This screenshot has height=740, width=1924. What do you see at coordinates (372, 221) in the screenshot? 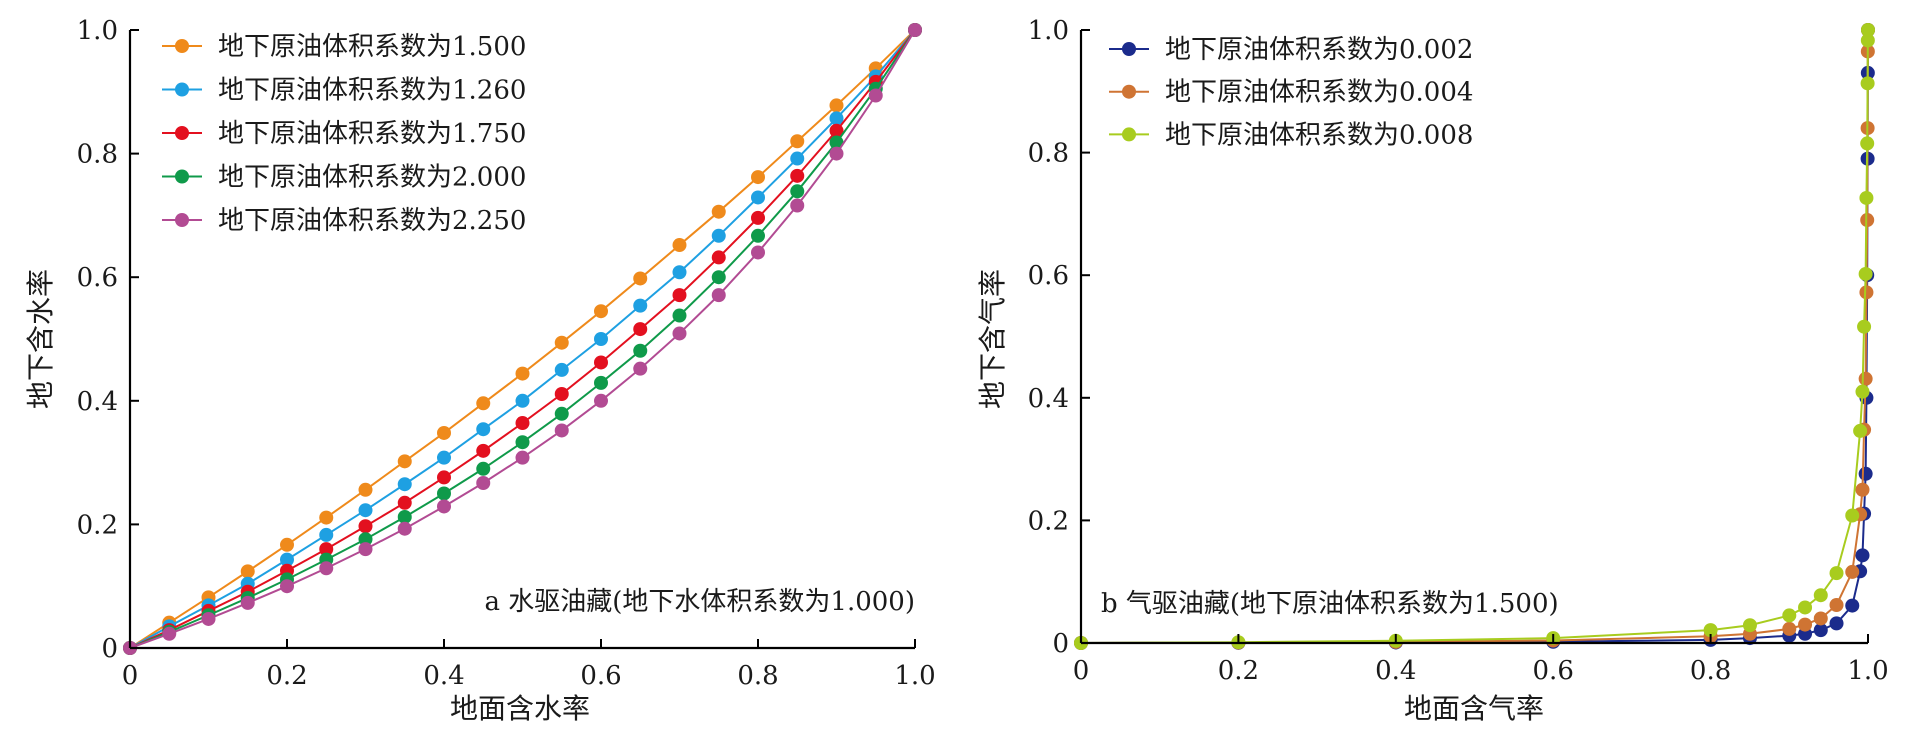
I see `panel-a-legend-label: 地下原油体积系数为2.250` at bounding box center [372, 221].